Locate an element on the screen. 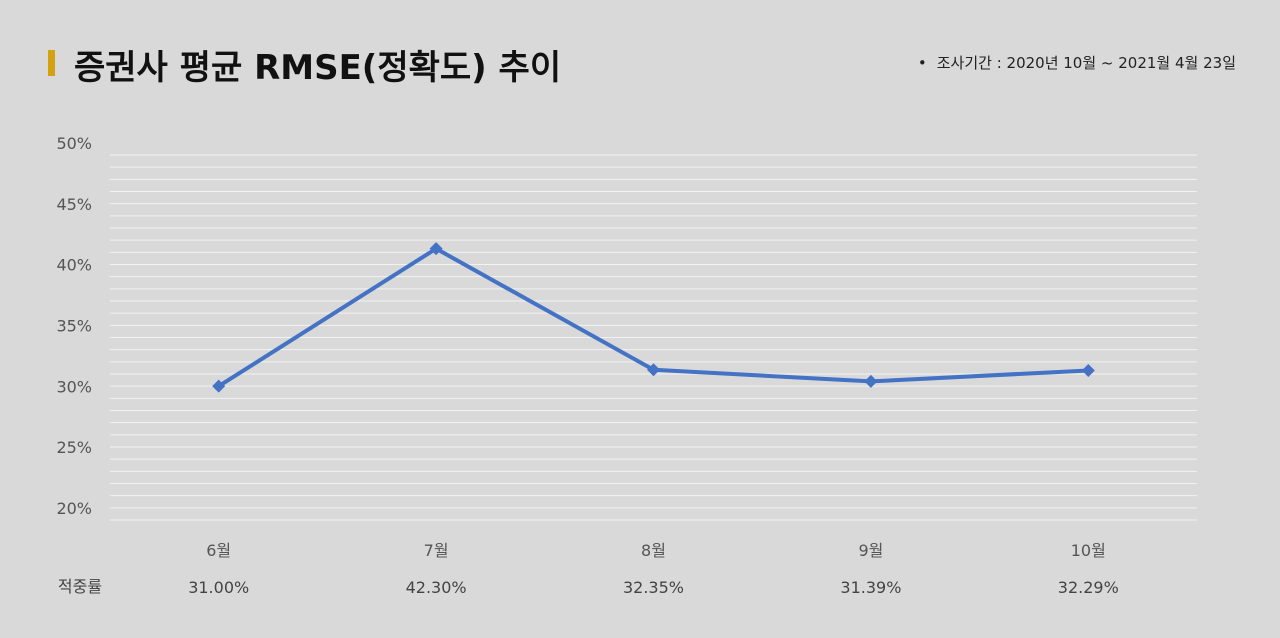  x-tick-label: 9월 is located at coordinates (870, 550).